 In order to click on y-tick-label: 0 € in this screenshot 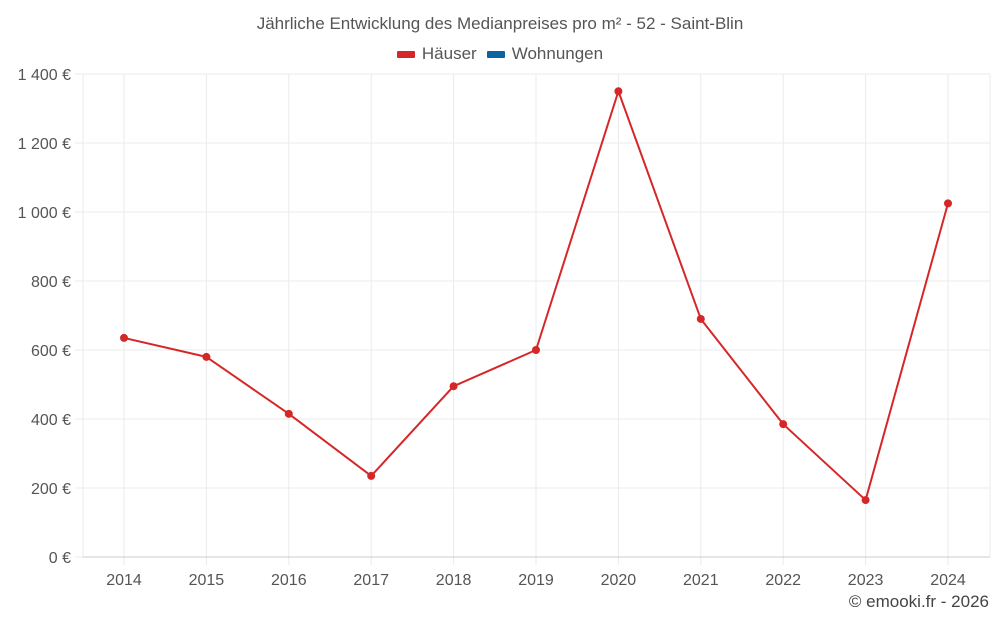, I will do `click(60, 558)`.